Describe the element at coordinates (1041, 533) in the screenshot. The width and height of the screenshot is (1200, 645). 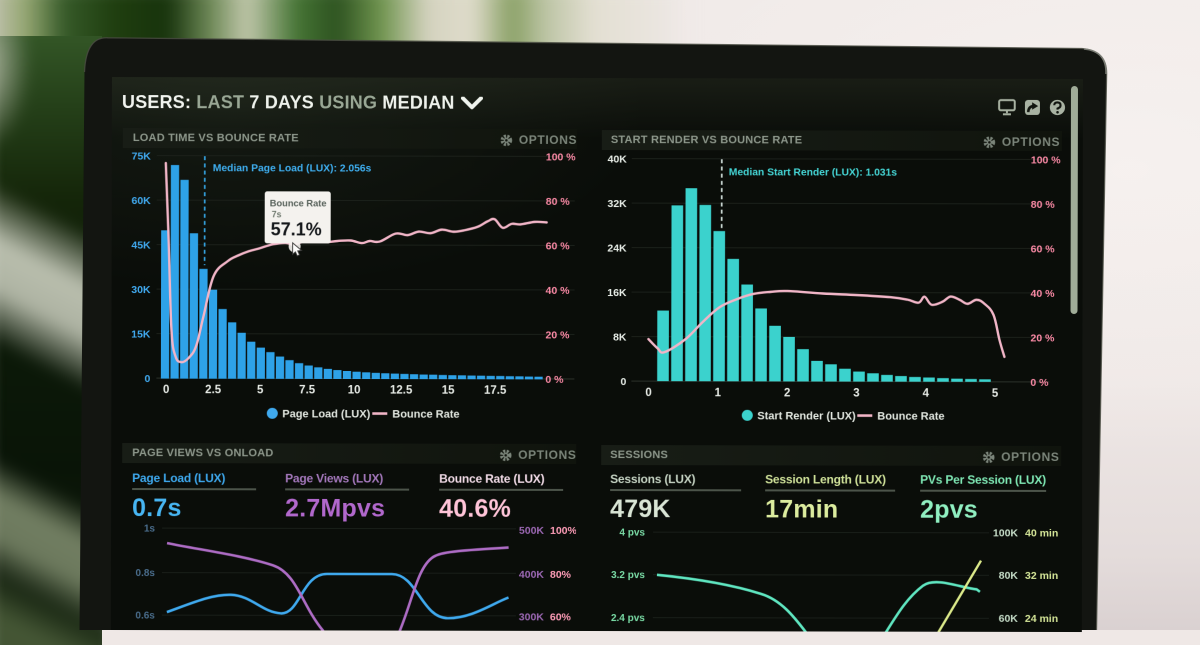
I see `svg-text: 40 min` at that location.